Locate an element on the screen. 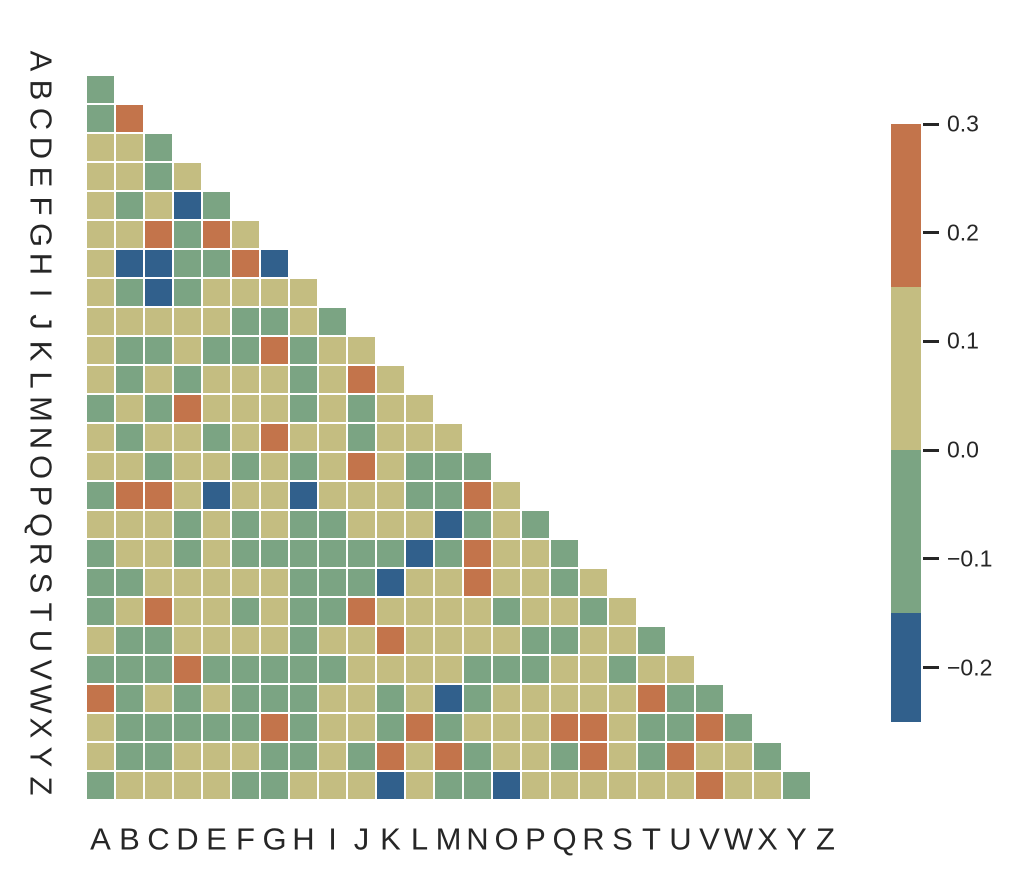 This screenshot has height=892, width=1034. heatmap-cell-PC is located at coordinates (158, 495).